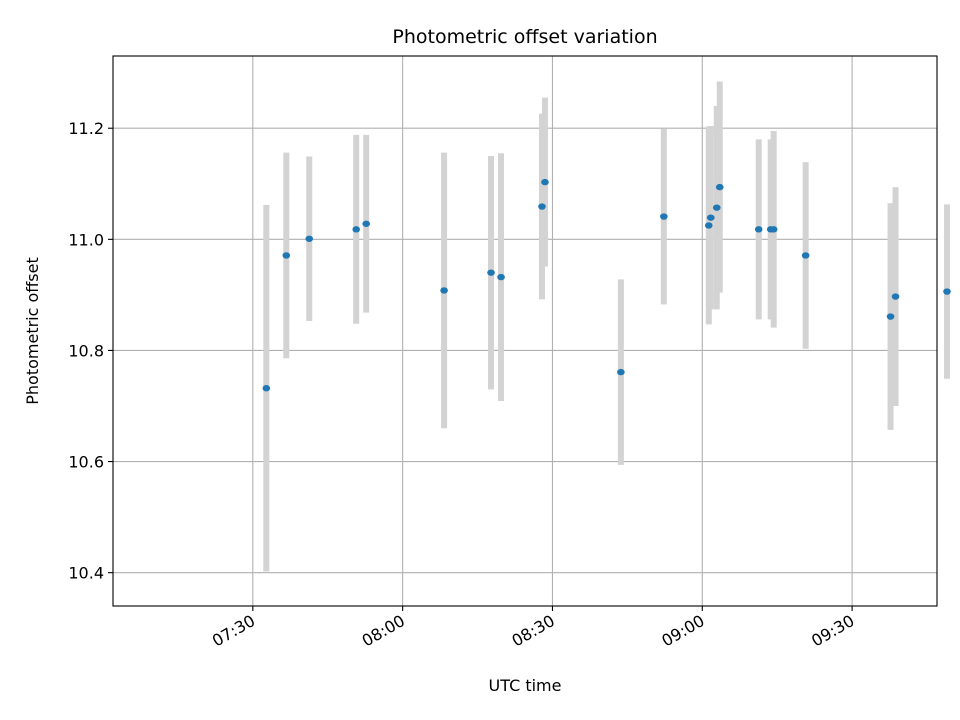 Image resolution: width=960 pixels, height=720 pixels. Describe the element at coordinates (86, 128) in the screenshot. I see `y-tick-label: 11.2` at that location.